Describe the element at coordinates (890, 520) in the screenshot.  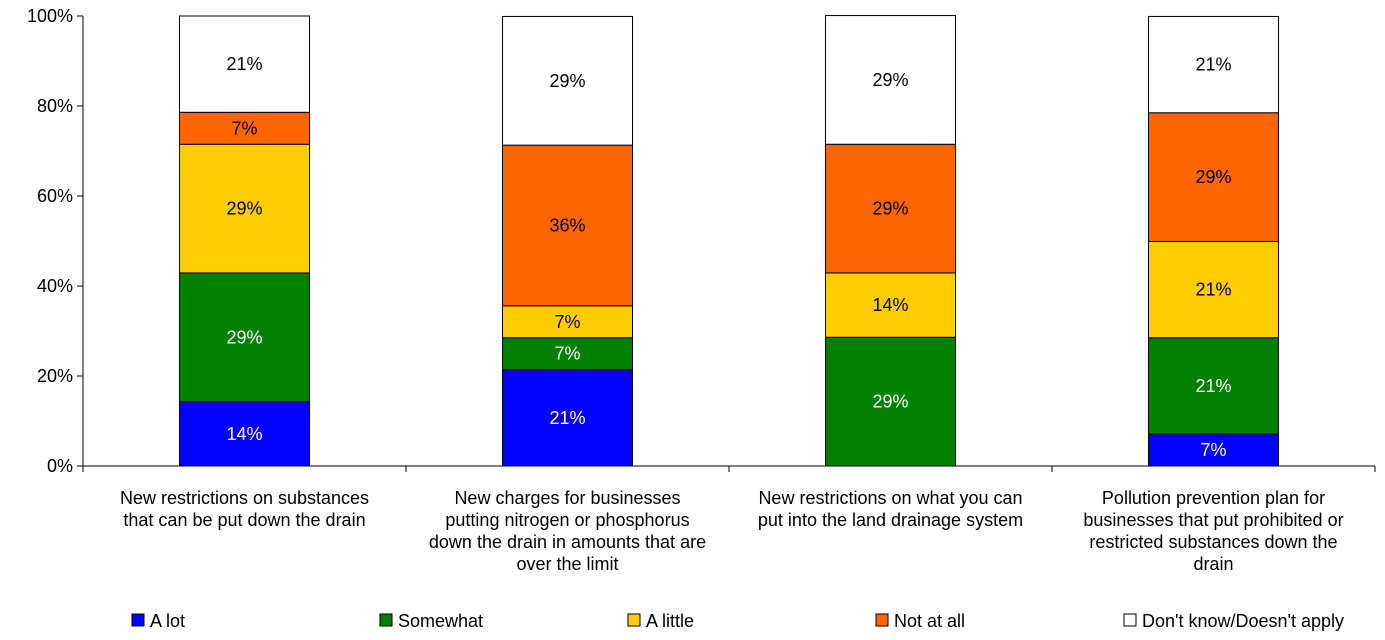
I see `category-label-line: put into the land drainage system` at that location.